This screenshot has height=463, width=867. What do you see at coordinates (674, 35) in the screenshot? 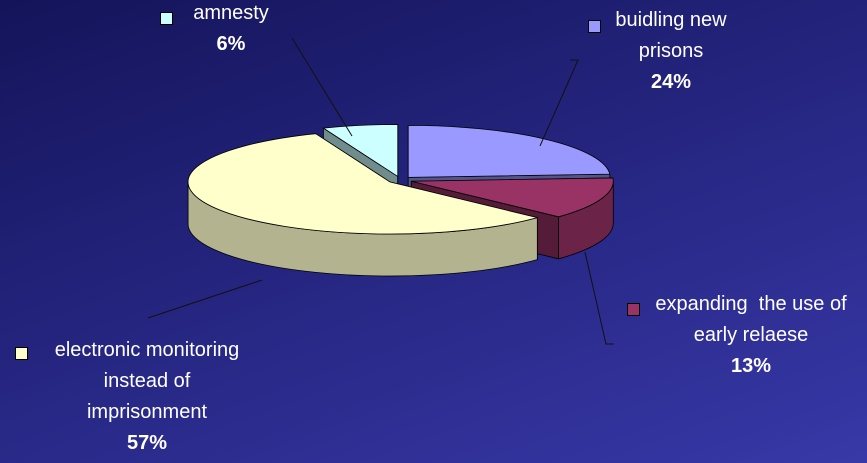
I see `category-label: buidling new prisons` at bounding box center [674, 35].